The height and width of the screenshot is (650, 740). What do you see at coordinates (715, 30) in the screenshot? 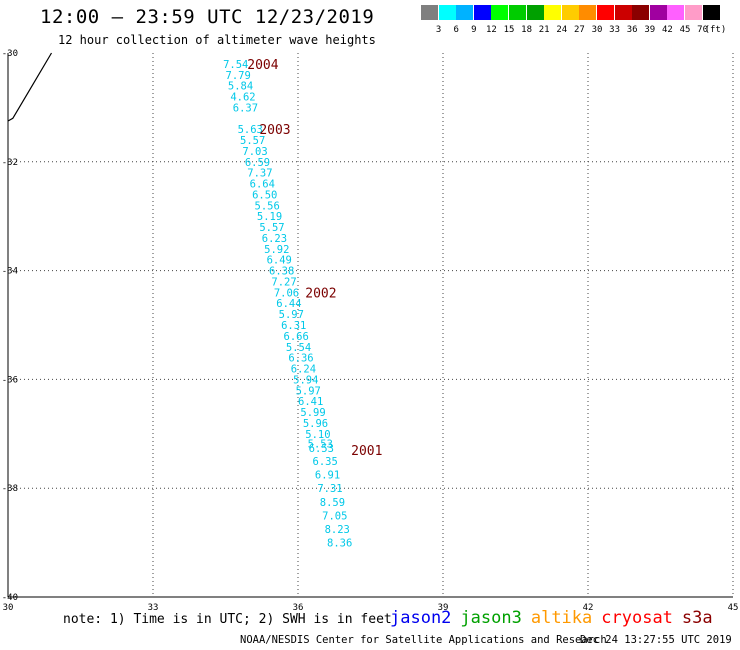
I see `scale-unit: (ft)` at bounding box center [715, 30].